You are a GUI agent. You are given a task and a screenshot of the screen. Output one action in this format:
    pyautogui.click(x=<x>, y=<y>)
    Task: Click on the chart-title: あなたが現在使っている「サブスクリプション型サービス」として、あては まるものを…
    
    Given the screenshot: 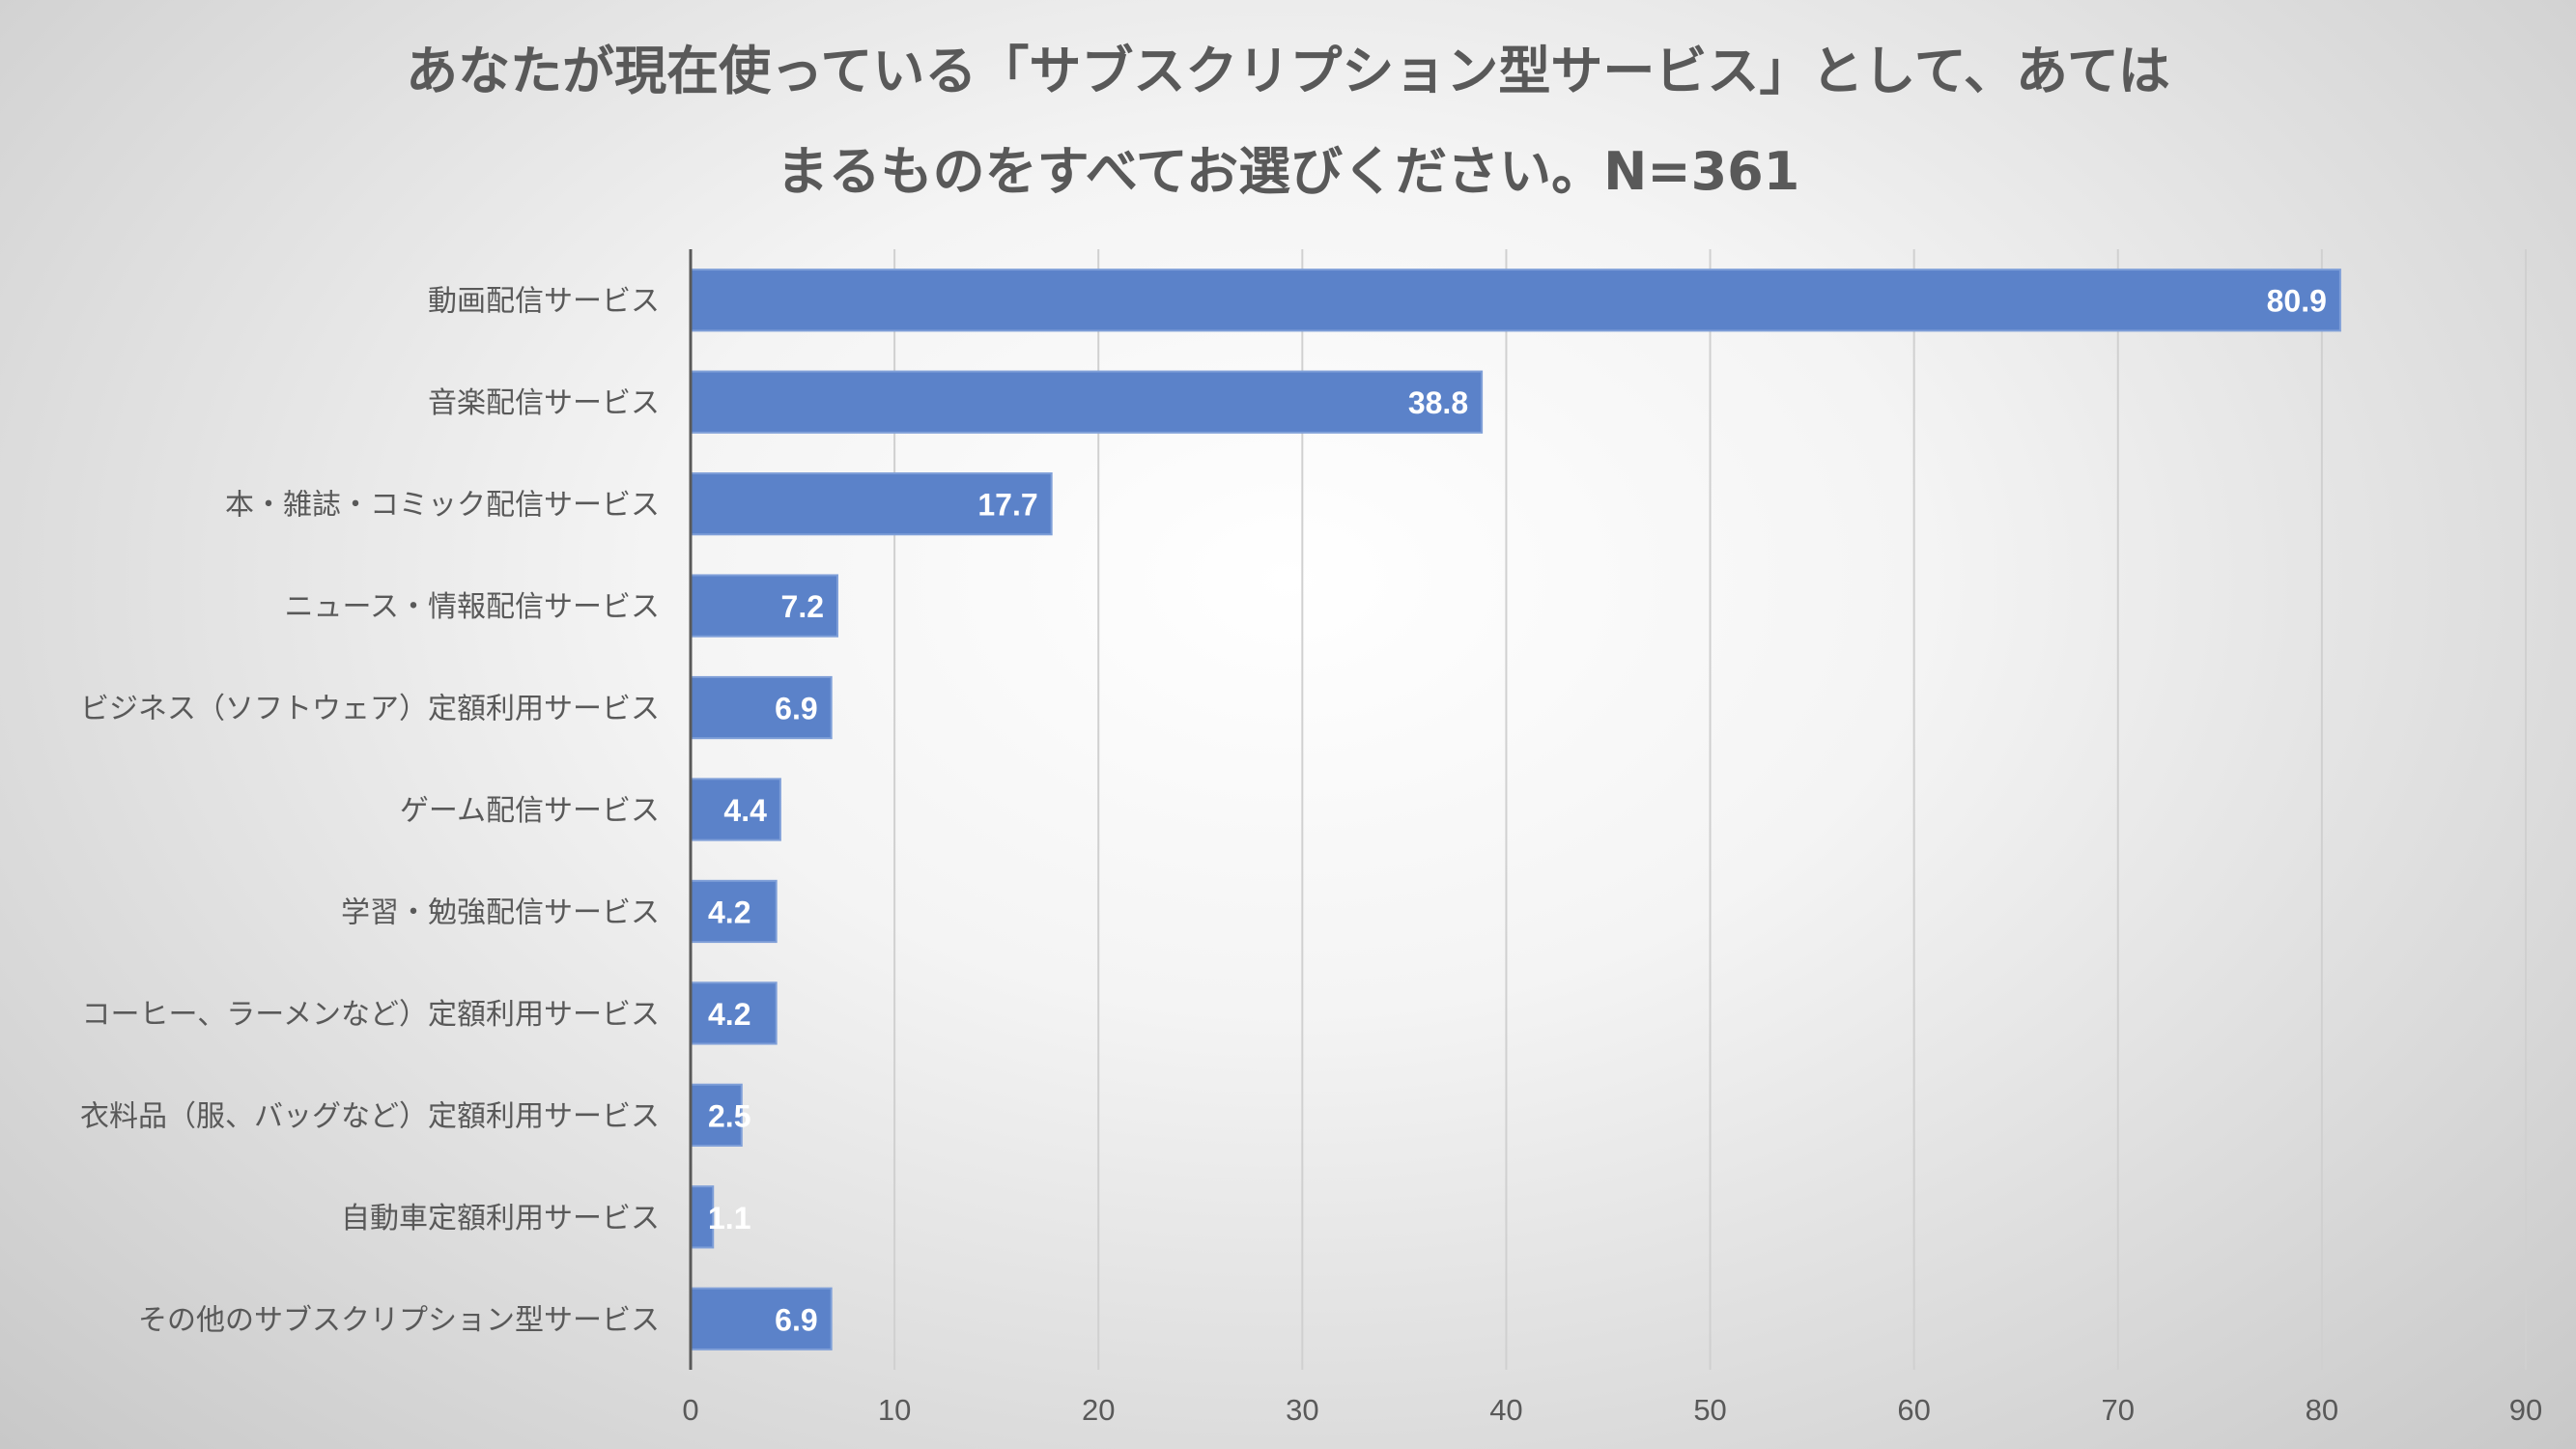 What is the action you would take?
    pyautogui.click(x=1288, y=121)
    